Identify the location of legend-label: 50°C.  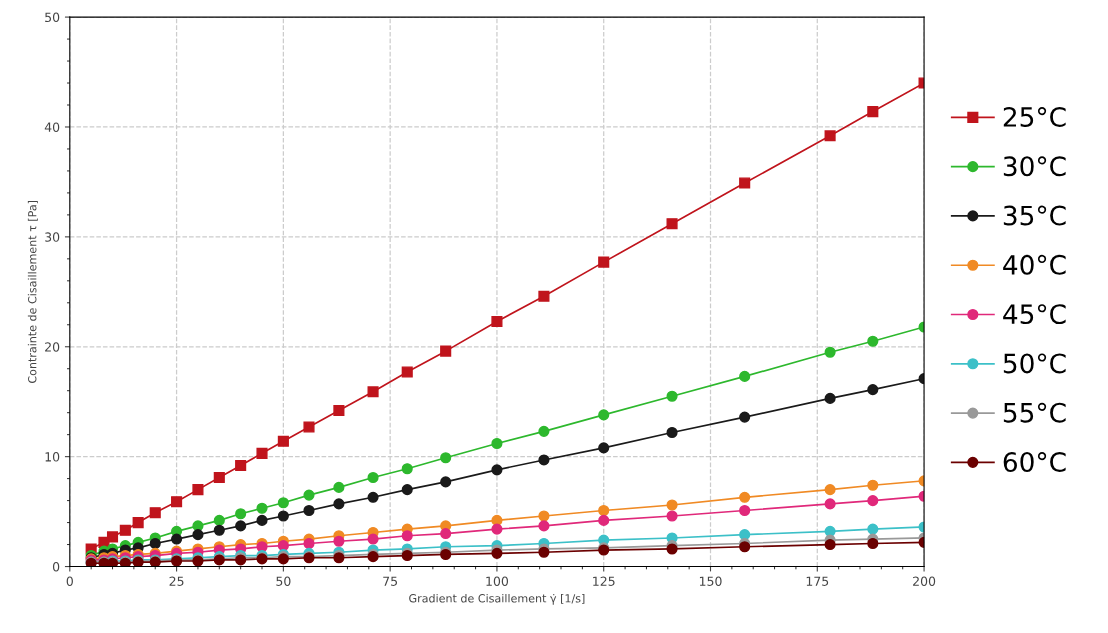
(1034, 363).